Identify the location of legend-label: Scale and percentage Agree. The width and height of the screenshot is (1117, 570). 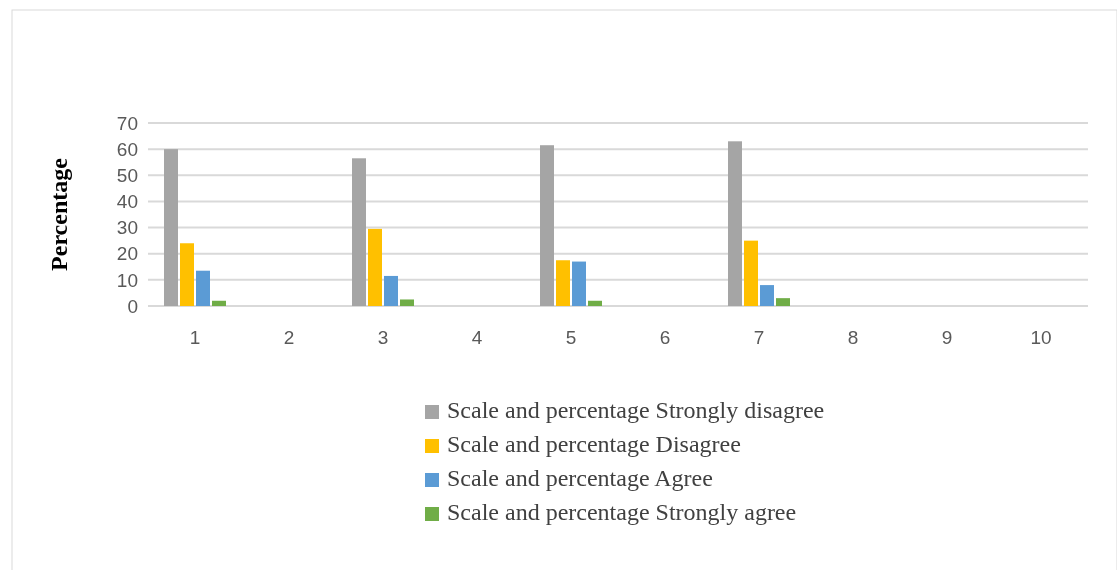
(580, 478).